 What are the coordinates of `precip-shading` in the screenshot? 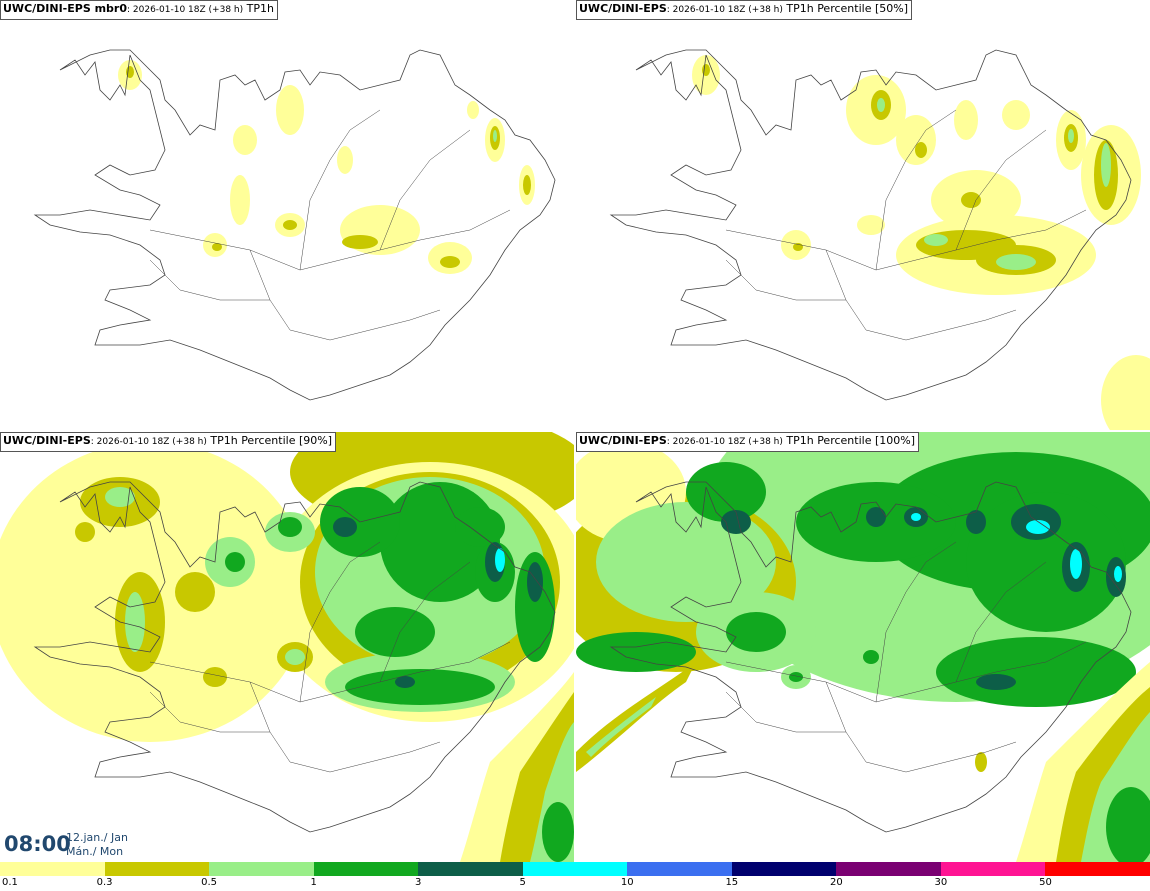 It's located at (326, 167).